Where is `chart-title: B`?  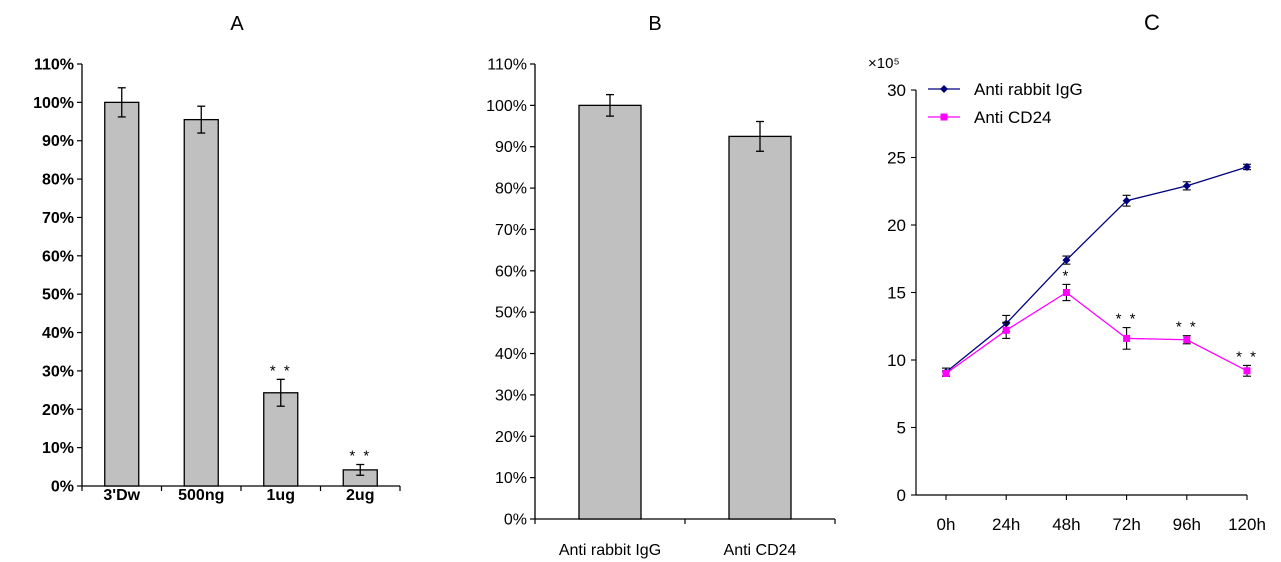
chart-title: B is located at coordinates (654, 24).